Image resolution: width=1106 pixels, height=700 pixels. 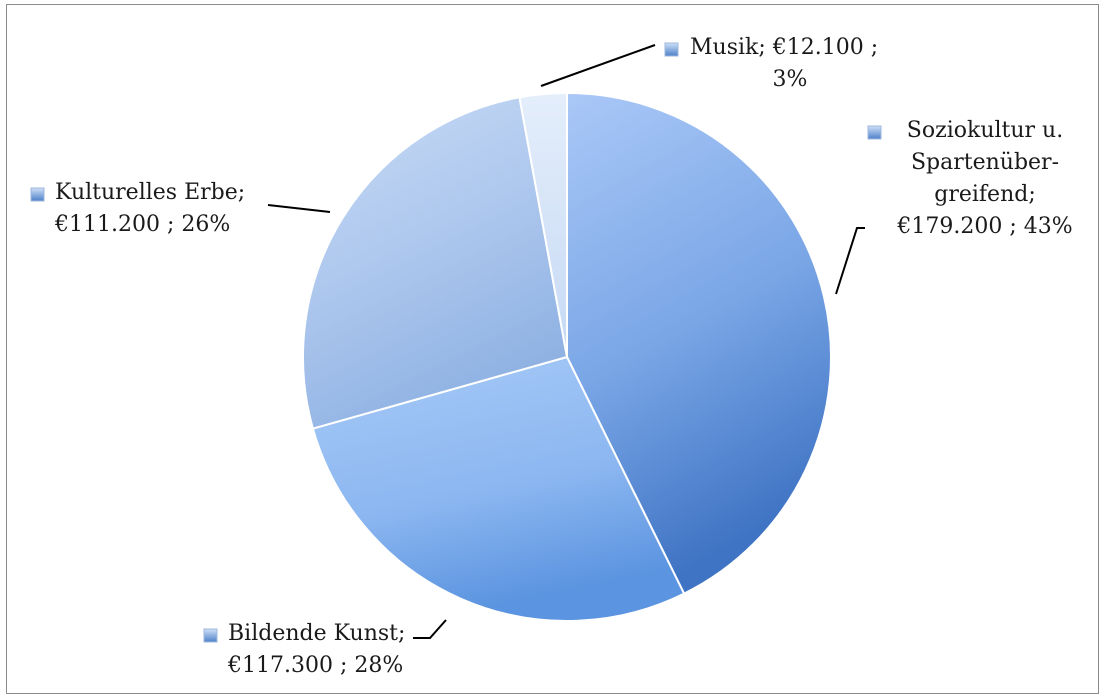 I want to click on leader-line-soziokultur-u-sparten-ber-greifend, so click(x=850, y=261).